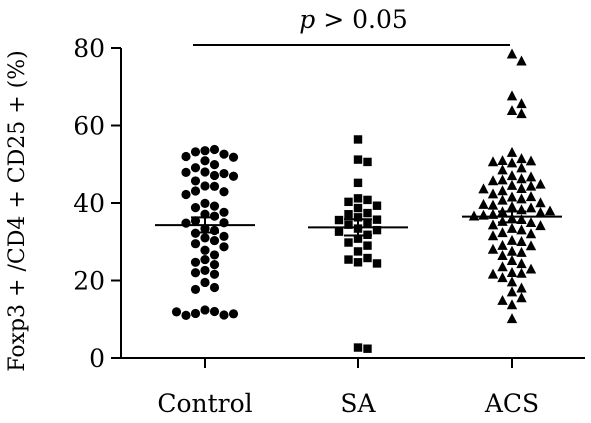  What do you see at coordinates (204, 403) in the screenshot?
I see `x-tick-label: Control` at bounding box center [204, 403].